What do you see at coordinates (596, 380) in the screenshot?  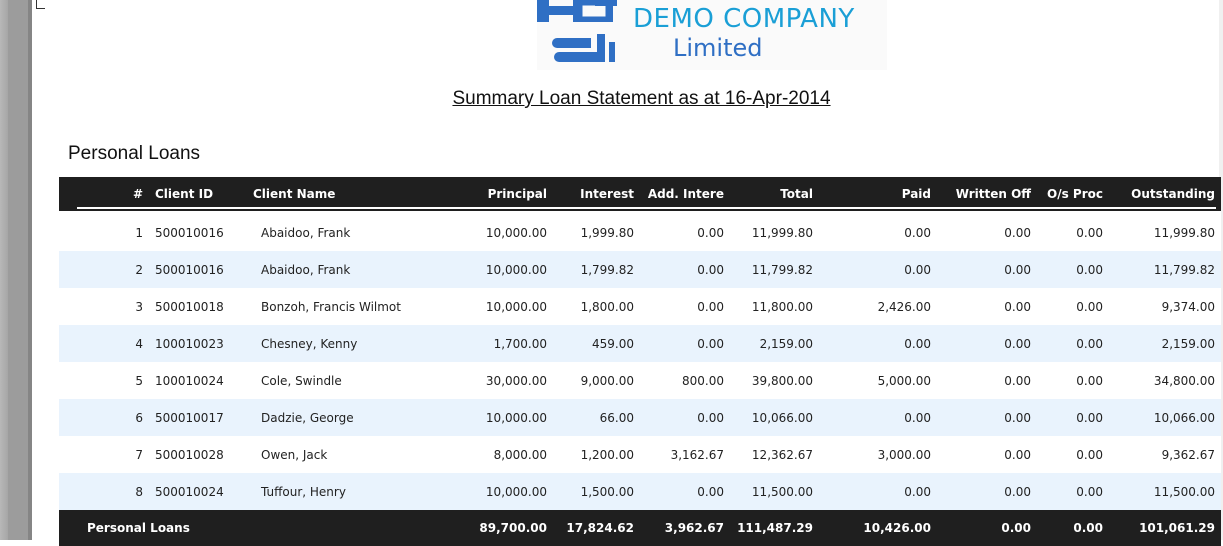 I see `cell-interest: 9,000.00` at bounding box center [596, 380].